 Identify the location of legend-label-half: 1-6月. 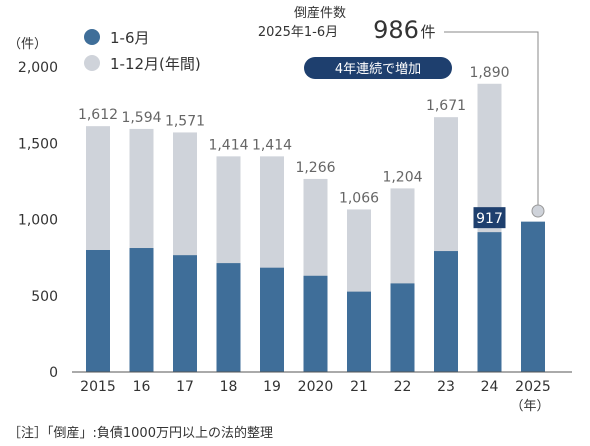
(130, 38).